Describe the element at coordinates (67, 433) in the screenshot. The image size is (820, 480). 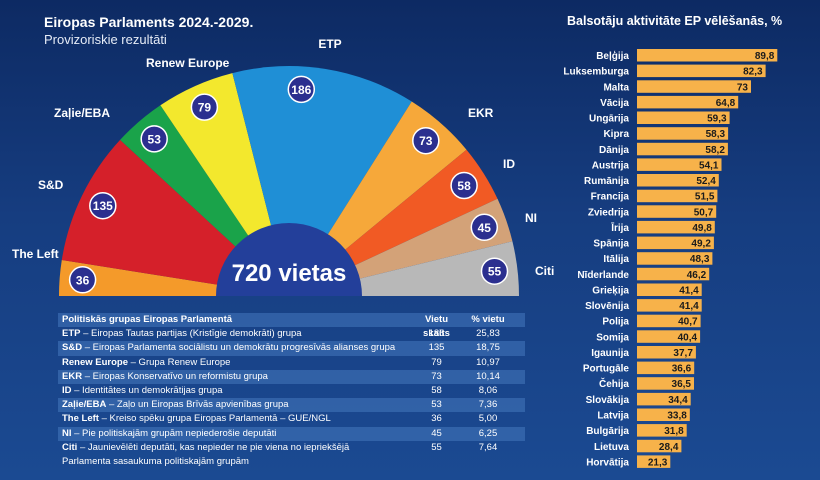
I see `group-abbr: NI` at that location.